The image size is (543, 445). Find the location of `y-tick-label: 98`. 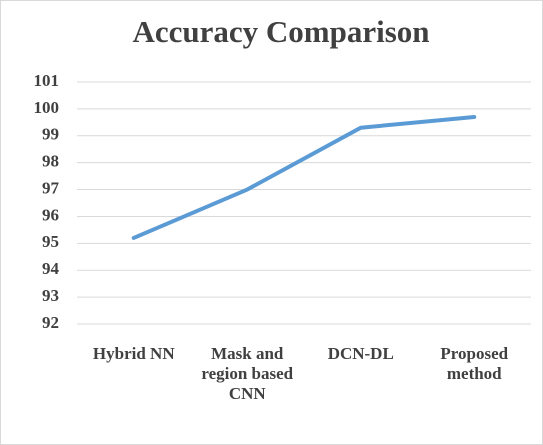

y-tick-label: 98 is located at coordinates (50, 161).